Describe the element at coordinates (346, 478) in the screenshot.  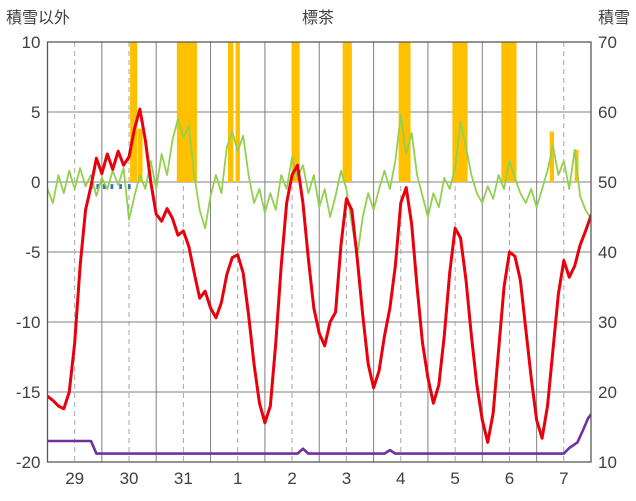
I see `svg-text: 3` at that location.